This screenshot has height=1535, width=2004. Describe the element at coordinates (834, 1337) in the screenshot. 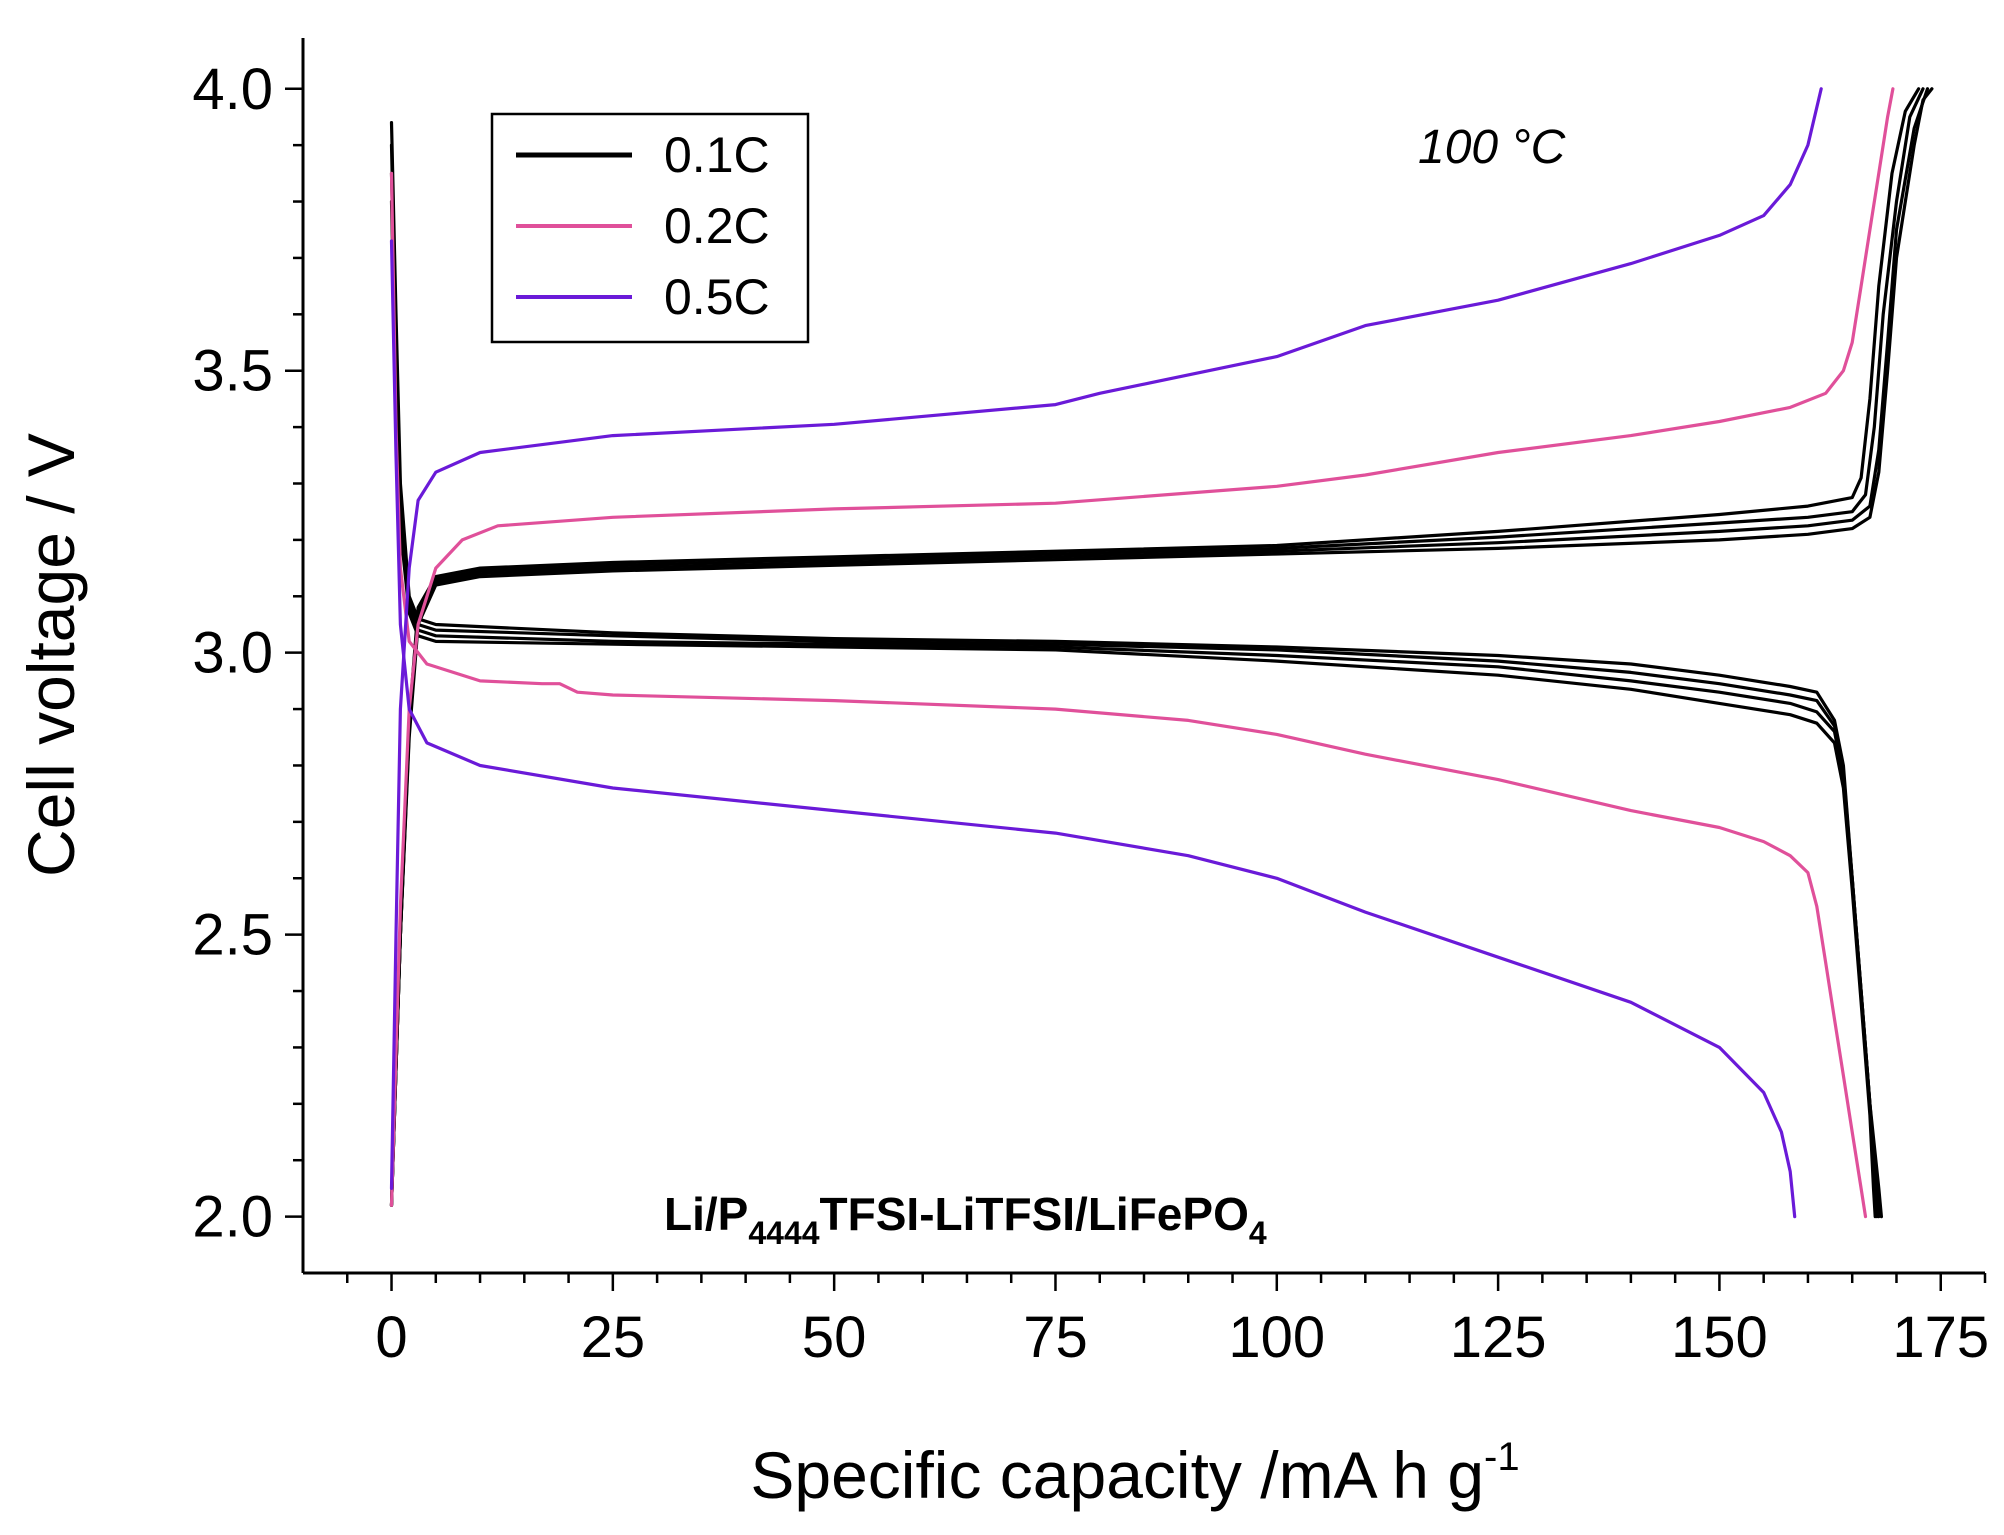

I see `x-tick-label: 50` at that location.